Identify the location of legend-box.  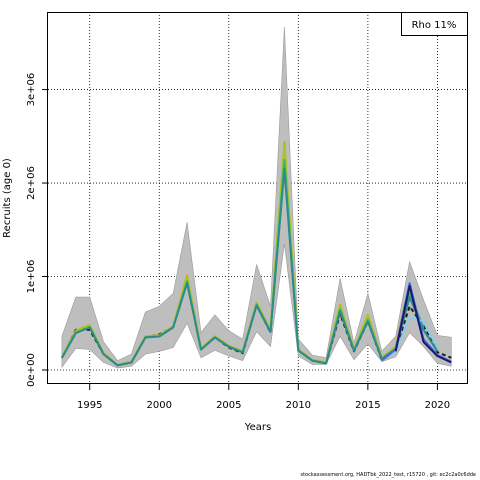
(434, 24).